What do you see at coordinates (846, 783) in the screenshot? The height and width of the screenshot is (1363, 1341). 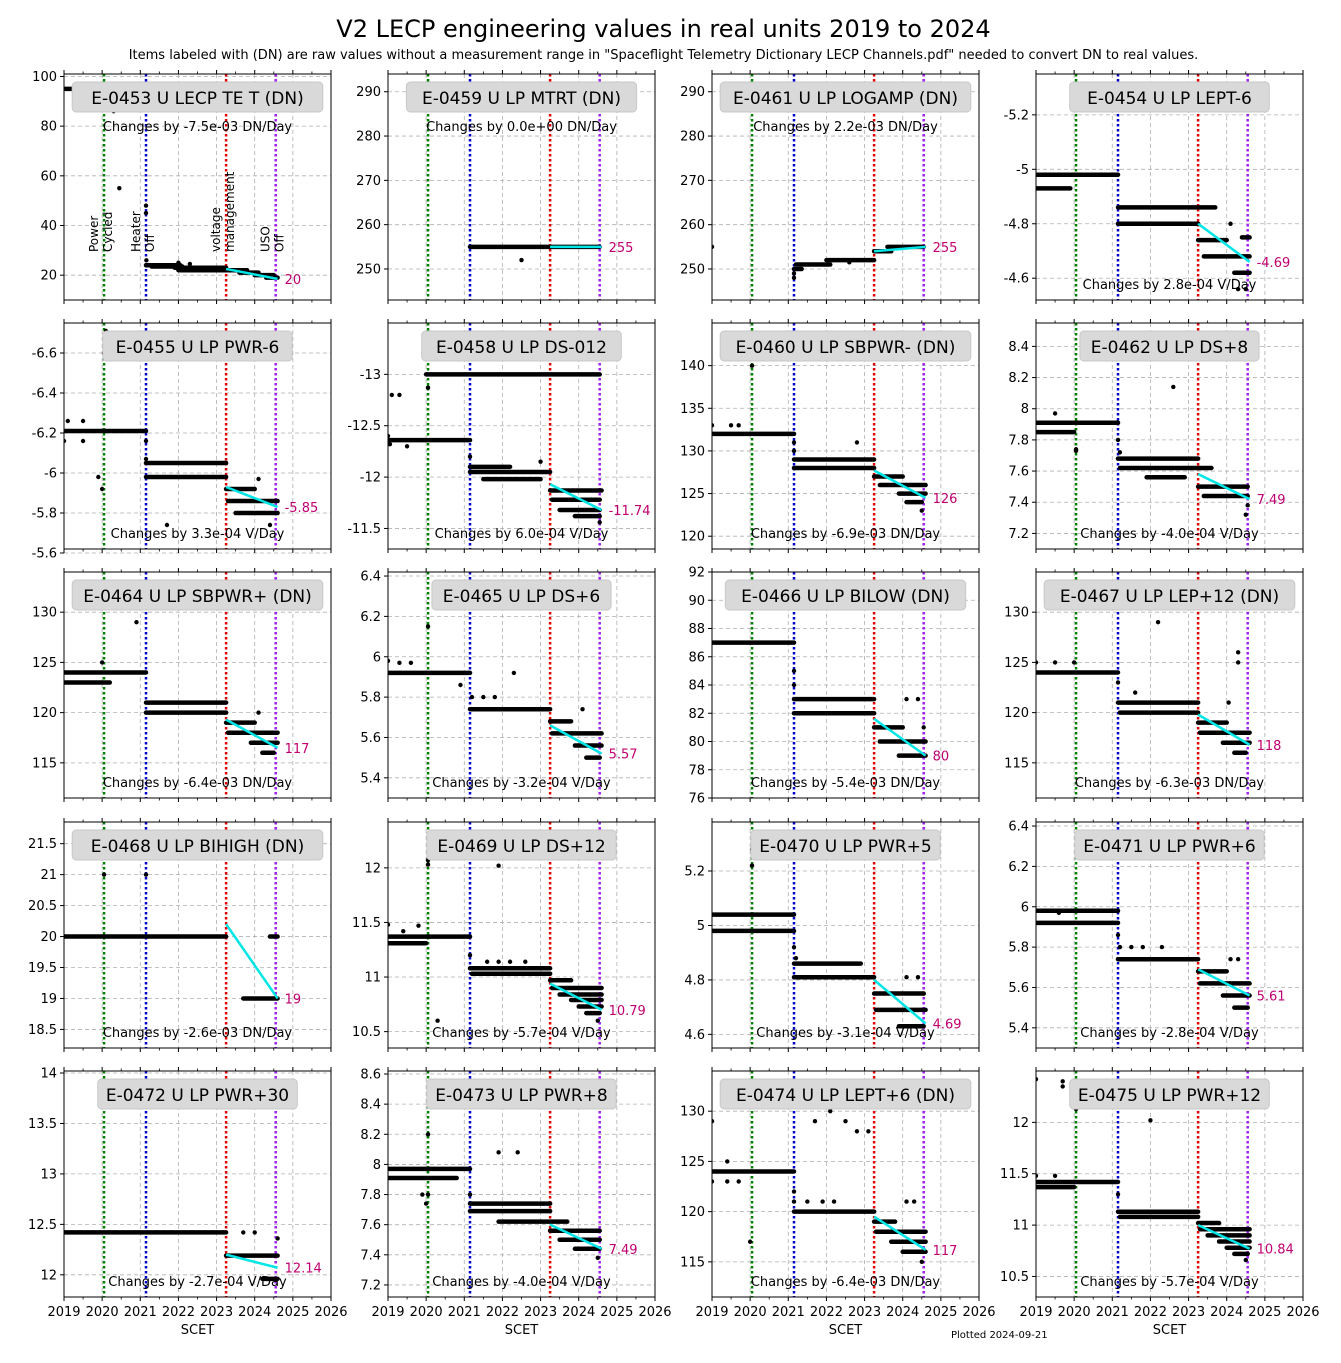 I see `rate-of-change-label: Changes by -5.4e-03 DN/Day` at bounding box center [846, 783].